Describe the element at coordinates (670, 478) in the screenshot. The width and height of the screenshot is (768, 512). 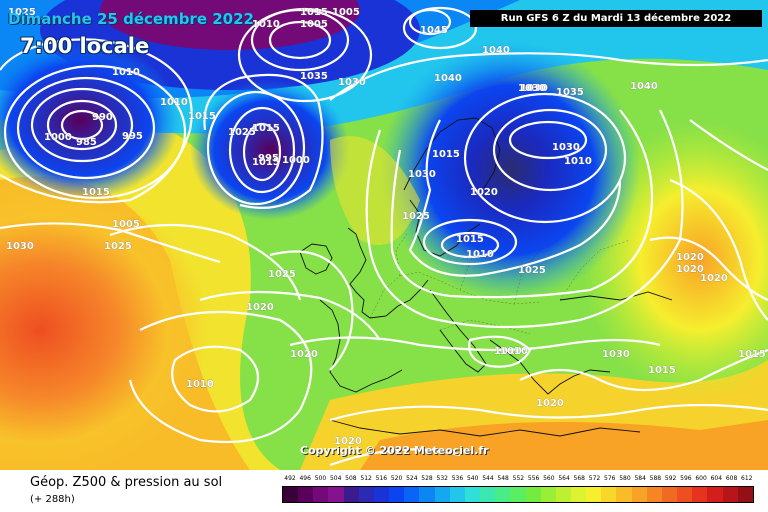
I see `legend-value: 592` at that location.